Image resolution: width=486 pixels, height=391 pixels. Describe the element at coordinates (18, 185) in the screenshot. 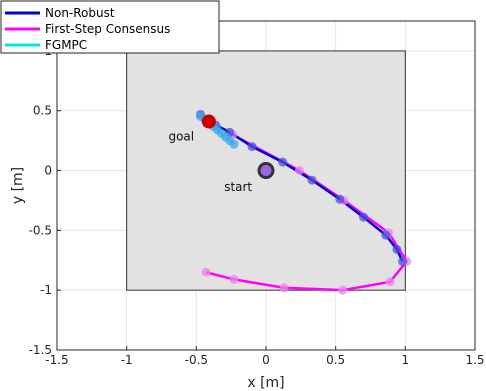

I see `y-axis-label: y [m]` at that location.